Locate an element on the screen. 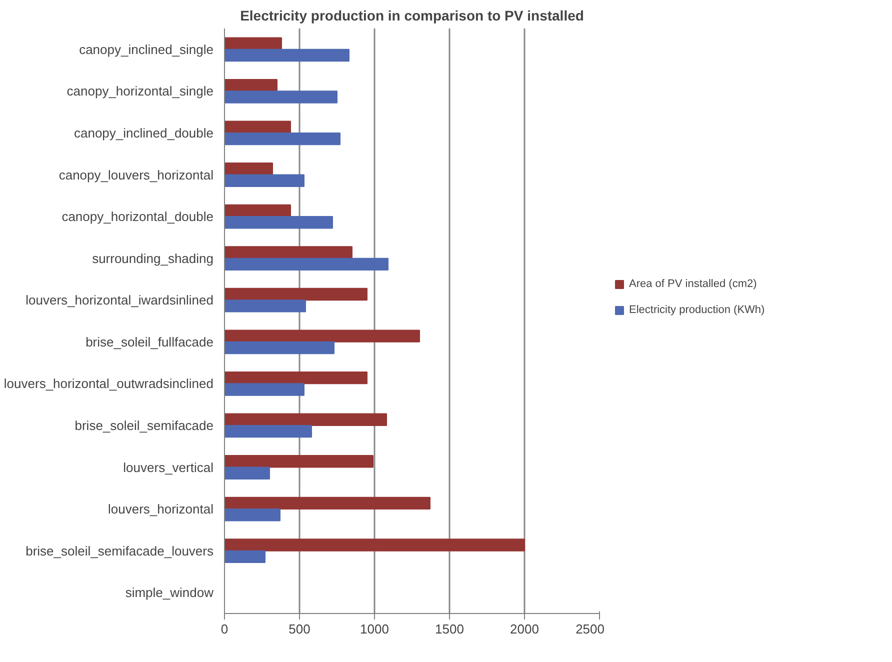 This screenshot has width=892, height=662. x-tick-label: 1000 is located at coordinates (374, 629).